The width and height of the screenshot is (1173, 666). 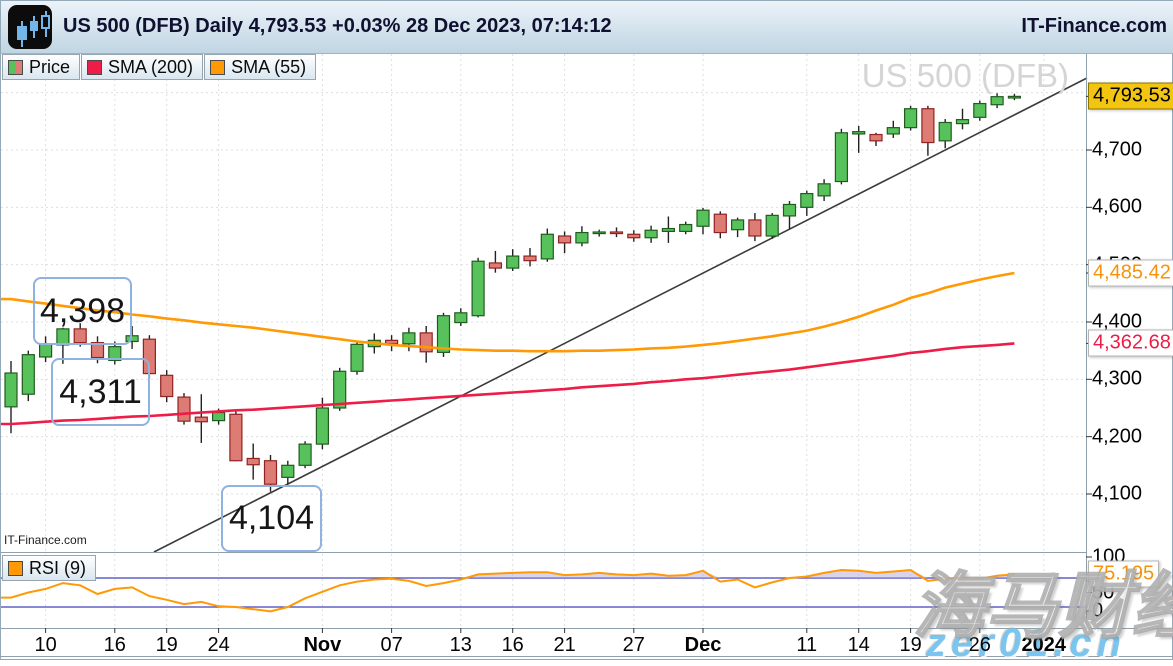 I want to click on sma55-line, so click(x=508, y=312).